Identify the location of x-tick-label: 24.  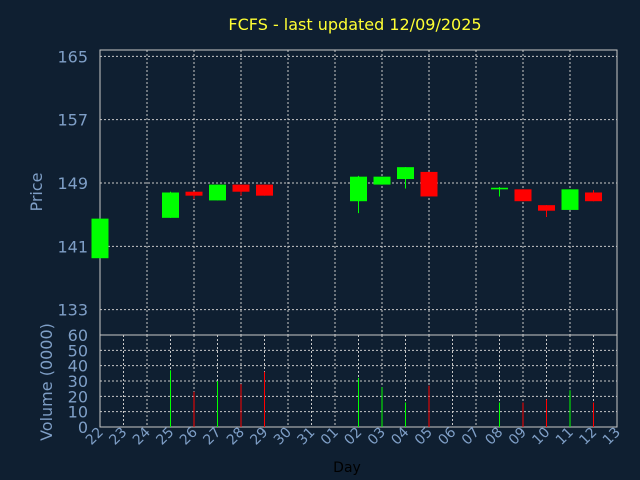
(142, 436).